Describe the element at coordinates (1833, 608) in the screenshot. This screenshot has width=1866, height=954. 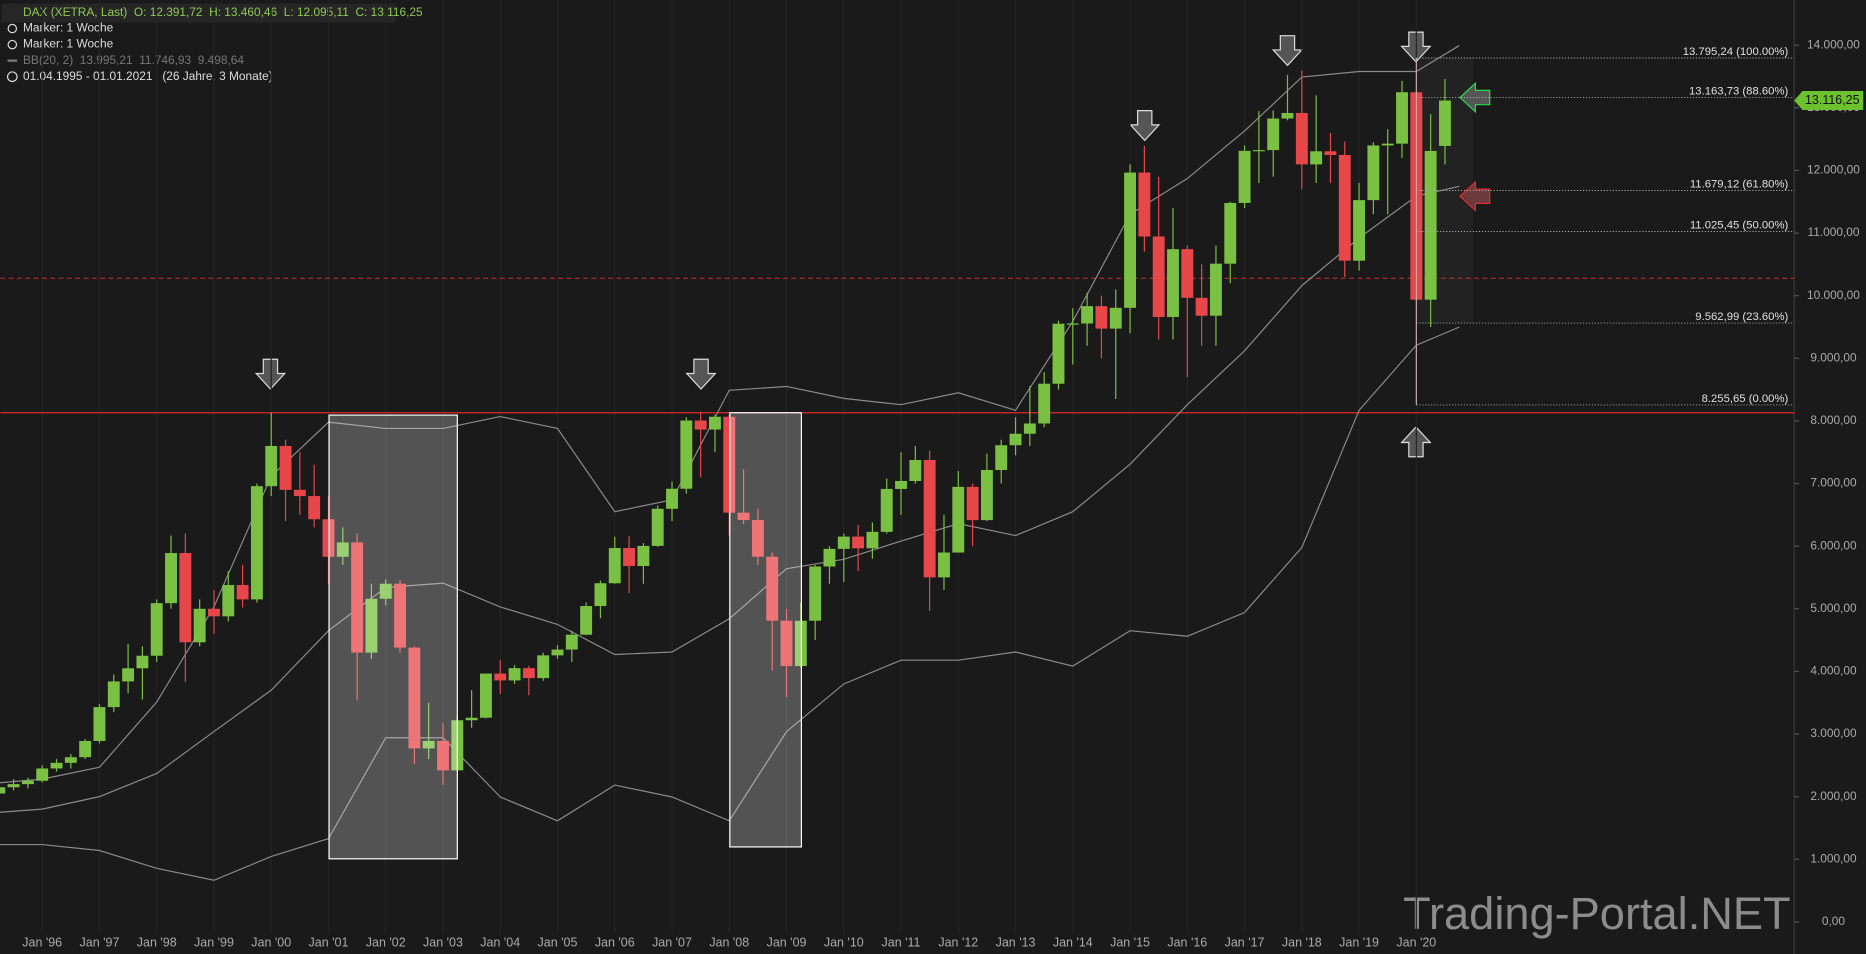
I see `y-tick-label: 5.000,00` at that location.